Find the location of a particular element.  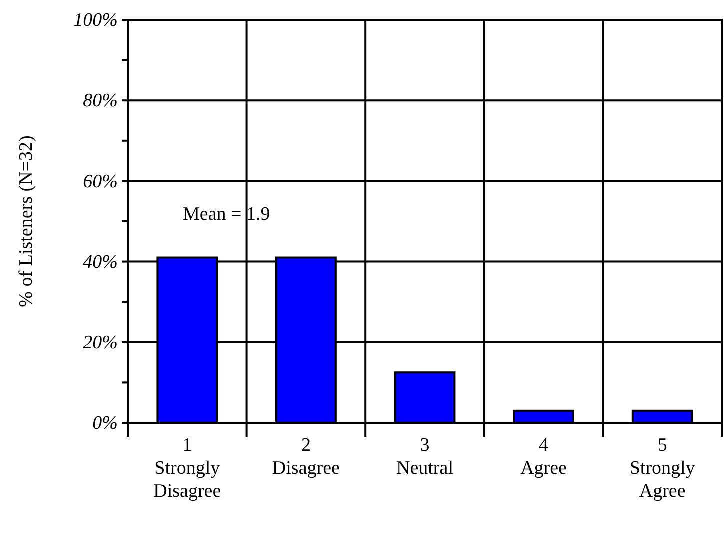

y-tick-label: 20% is located at coordinates (100, 343).